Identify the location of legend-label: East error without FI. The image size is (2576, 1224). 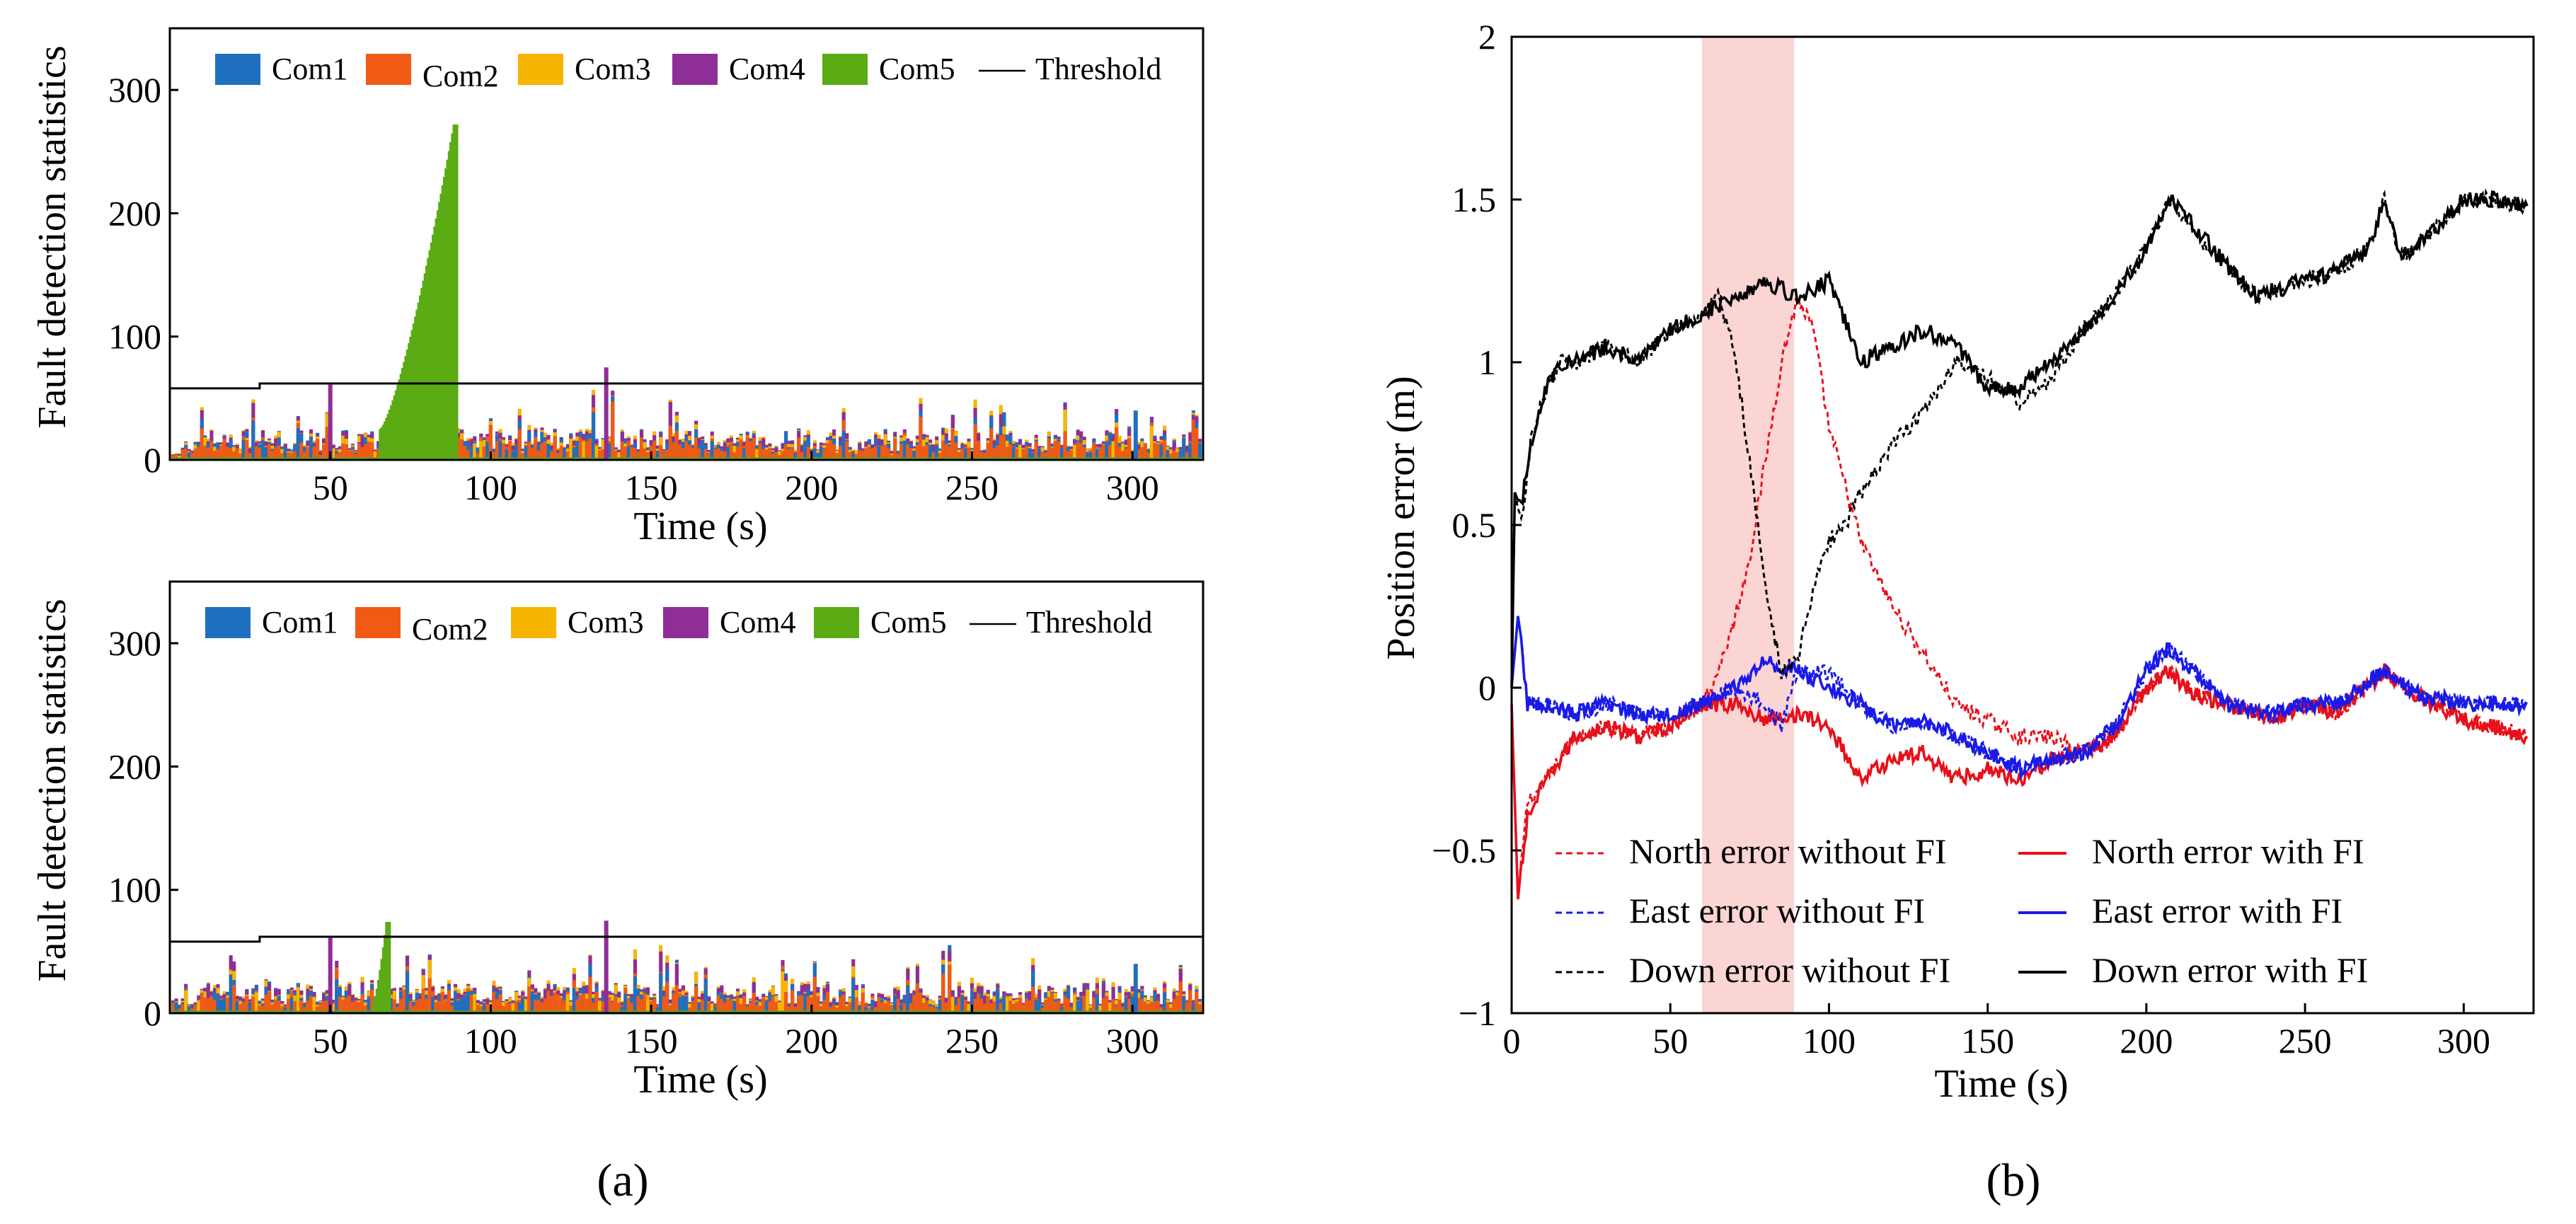
(1777, 910).